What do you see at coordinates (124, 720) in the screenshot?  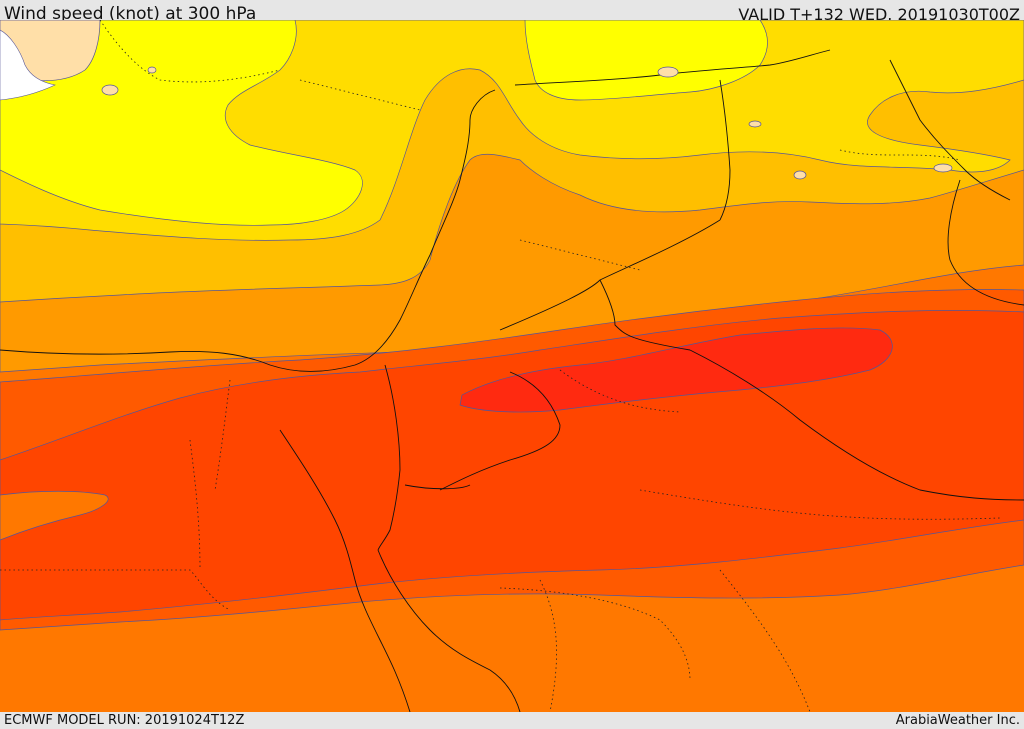 I see `model-run-label: ECMWF MODEL RUN: 20191024T12Z` at bounding box center [124, 720].